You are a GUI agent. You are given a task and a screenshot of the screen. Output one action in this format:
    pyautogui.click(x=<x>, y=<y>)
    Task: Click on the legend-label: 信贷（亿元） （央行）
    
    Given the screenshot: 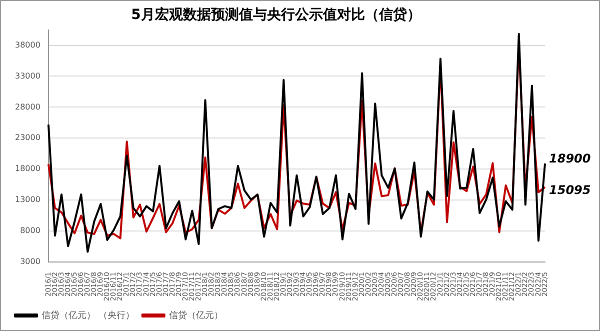 What is the action you would take?
    pyautogui.click(x=88, y=315)
    